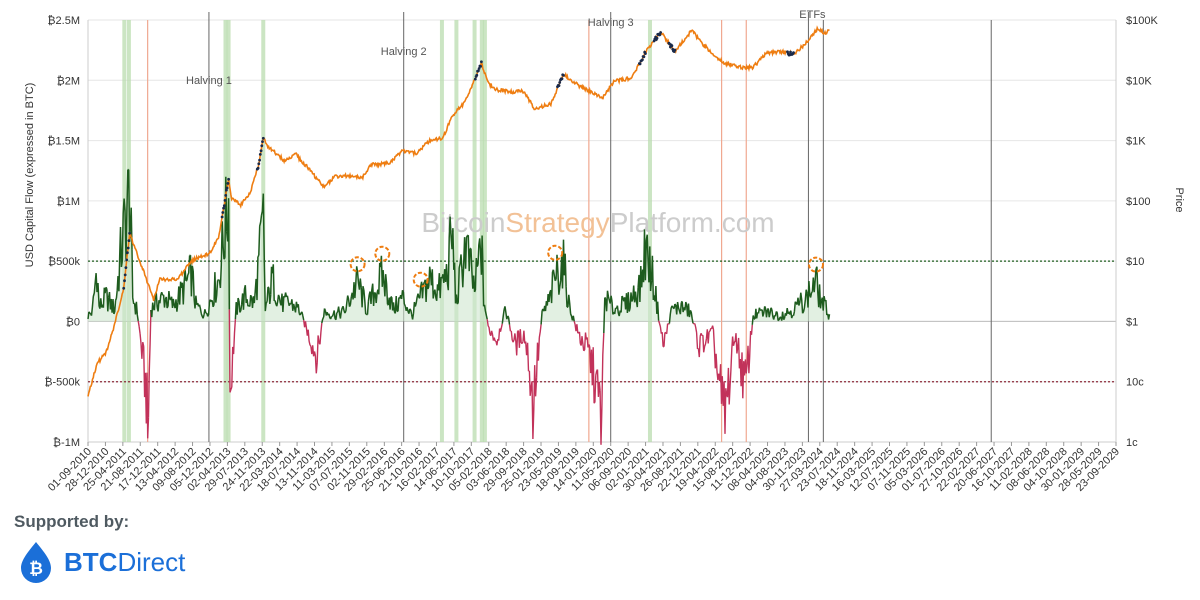 This screenshot has height=600, width=1200. Describe the element at coordinates (611, 23) in the screenshot. I see `event-label: Halving 3` at that location.